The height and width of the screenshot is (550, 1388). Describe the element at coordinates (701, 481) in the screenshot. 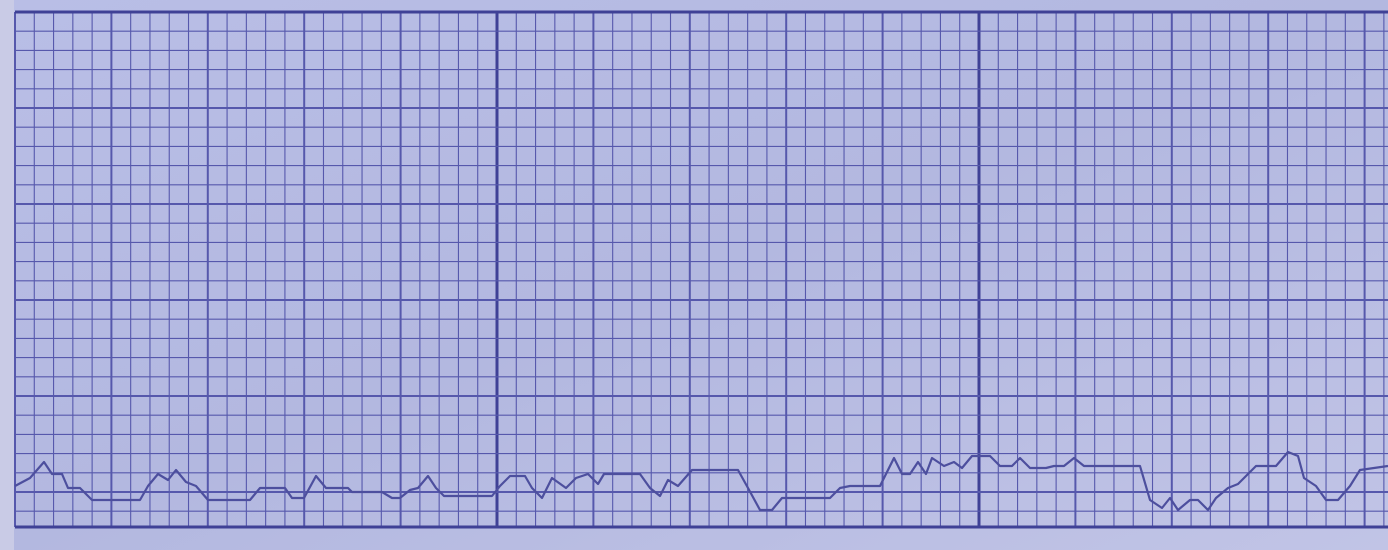

I see `ecg-trace` at that location.